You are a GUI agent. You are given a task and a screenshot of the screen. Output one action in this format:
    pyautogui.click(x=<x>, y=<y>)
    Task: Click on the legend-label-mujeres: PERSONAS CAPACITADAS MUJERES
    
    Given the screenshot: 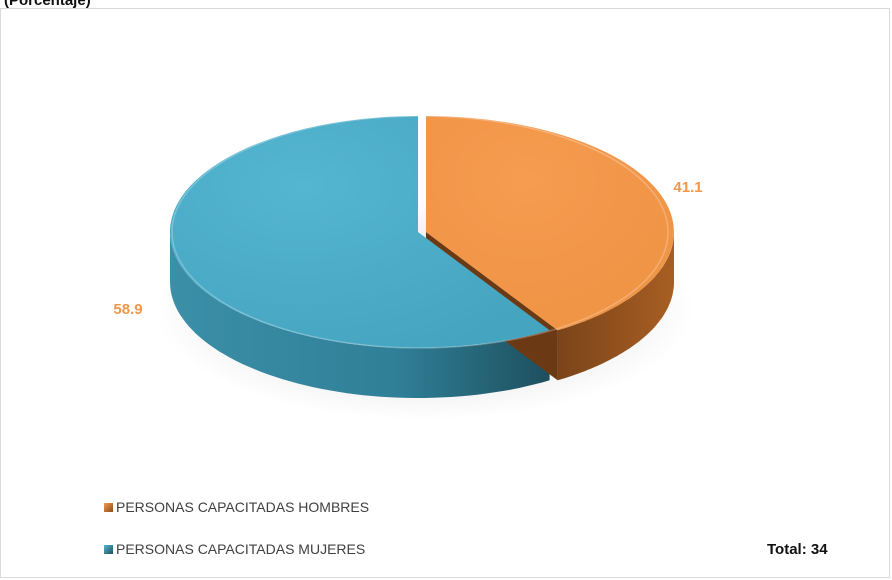 What is the action you would take?
    pyautogui.click(x=241, y=549)
    